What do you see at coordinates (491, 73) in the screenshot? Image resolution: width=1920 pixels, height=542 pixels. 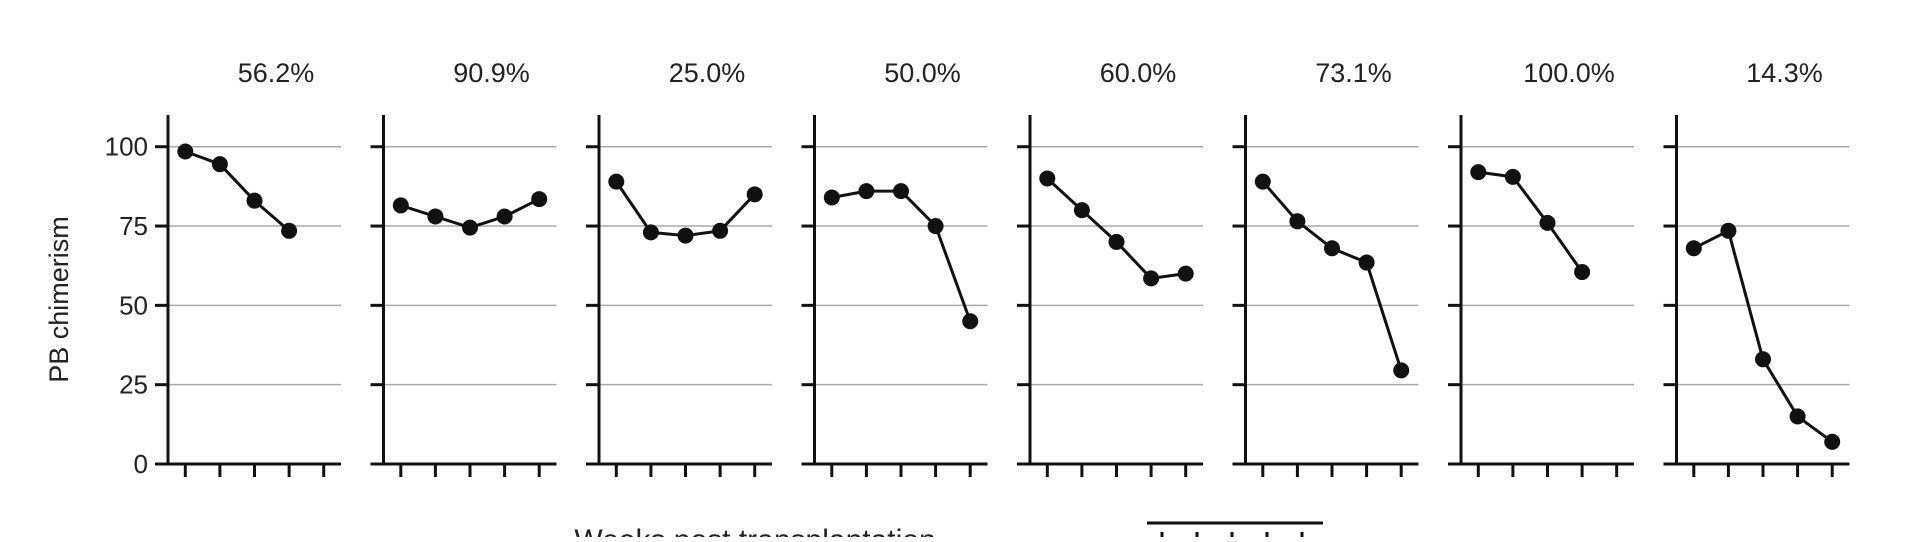 I see `panel-title: 90.9%` at bounding box center [491, 73].